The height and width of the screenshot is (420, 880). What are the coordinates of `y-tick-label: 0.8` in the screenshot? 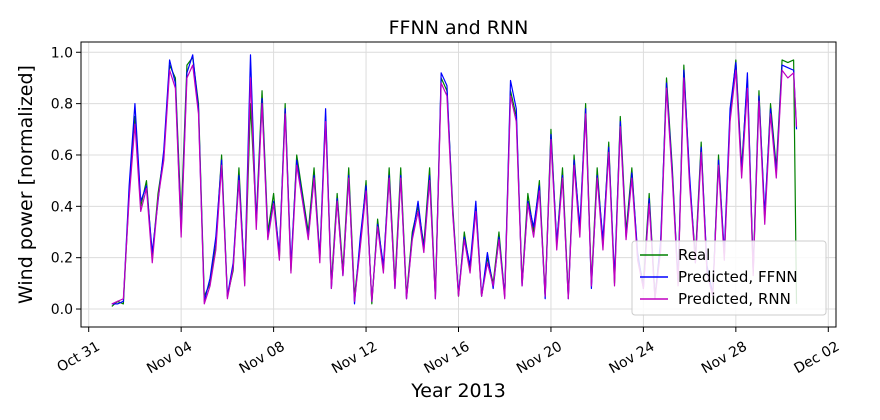 It's located at (62, 105).